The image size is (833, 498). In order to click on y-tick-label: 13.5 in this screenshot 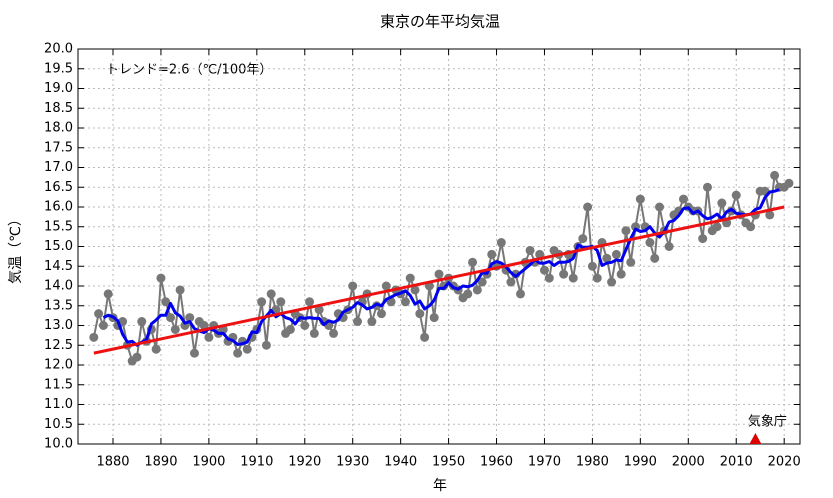, I will do `click(58, 305)`.